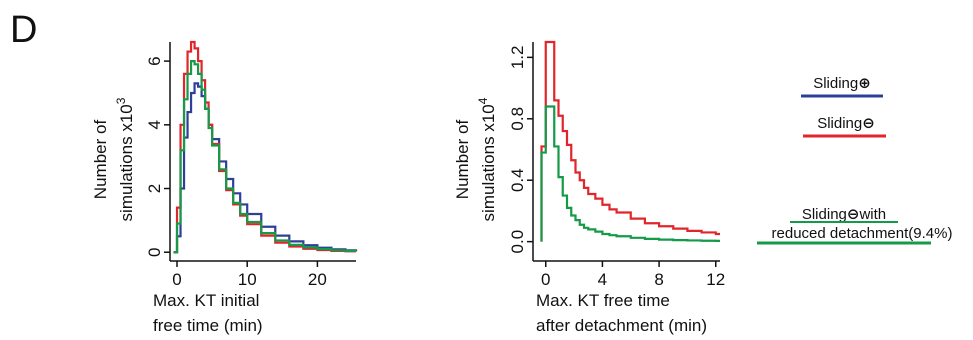 The image size is (973, 340). Describe the element at coordinates (208, 325) in the screenshot. I see `x-axis-label: free time (min)` at that location.